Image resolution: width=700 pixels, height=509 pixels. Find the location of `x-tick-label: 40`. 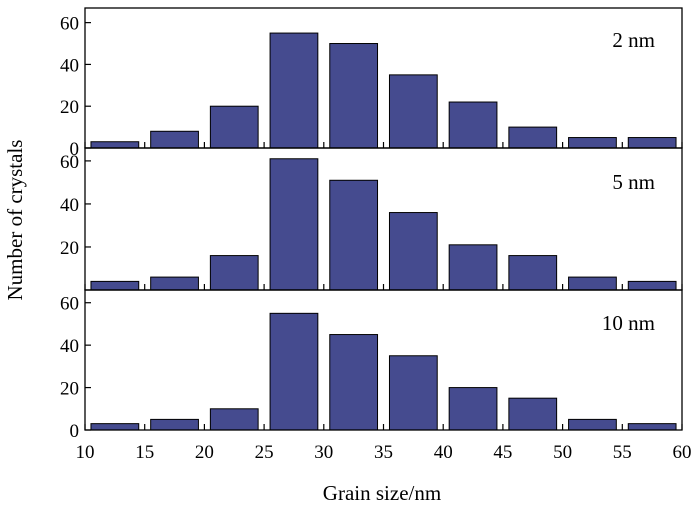

x-tick-label: 40 is located at coordinates (443, 452).